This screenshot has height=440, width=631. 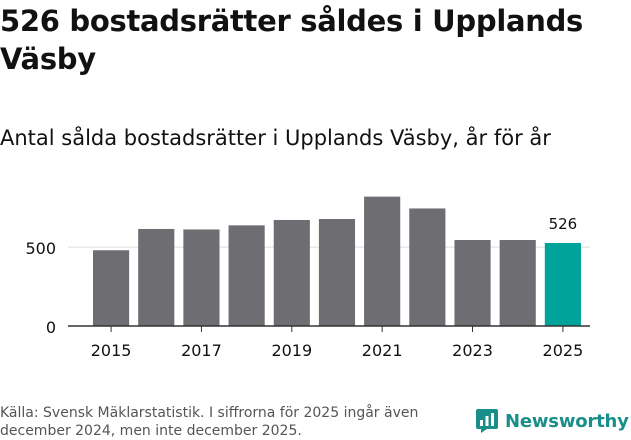 I want to click on x-tick-label: 2021, so click(x=382, y=350).